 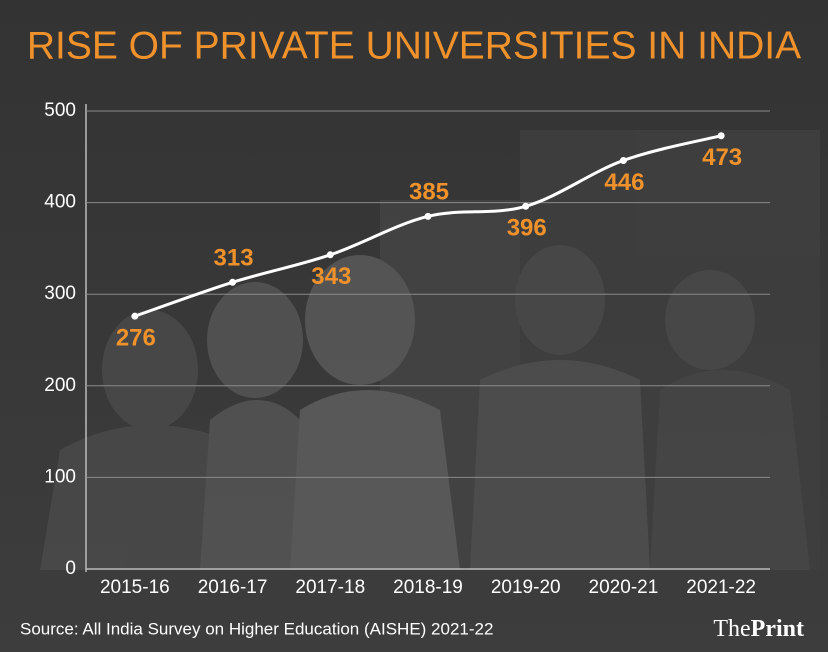 What do you see at coordinates (331, 276) in the screenshot?
I see `value-label: 343` at bounding box center [331, 276].